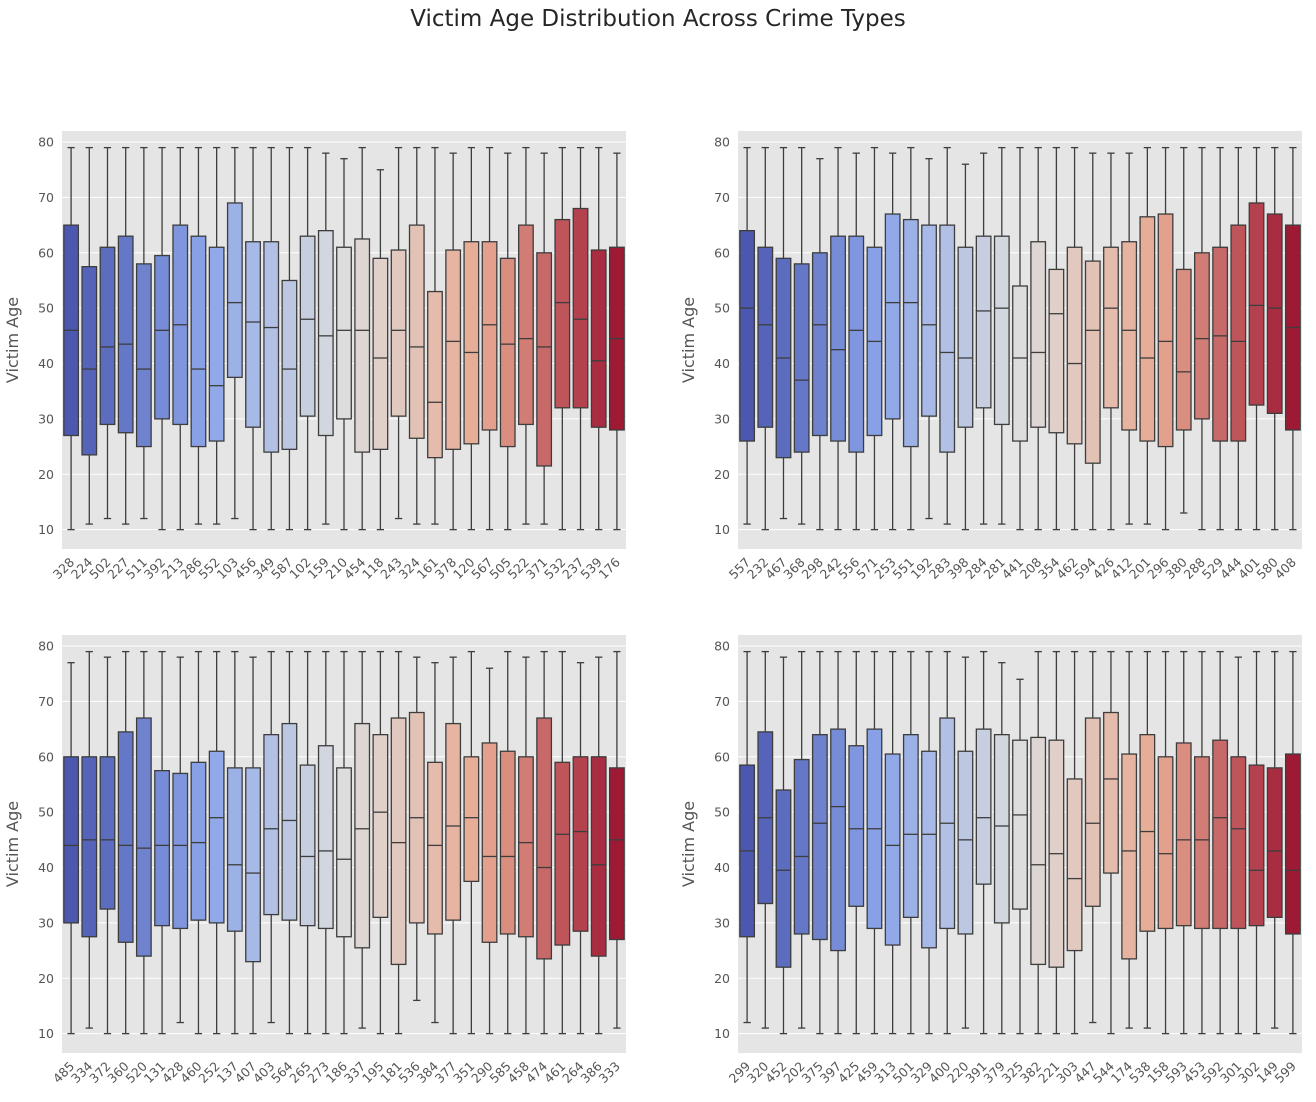  Describe the element at coordinates (609, 1072) in the screenshot. I see `x-tick-label: 333` at that location.